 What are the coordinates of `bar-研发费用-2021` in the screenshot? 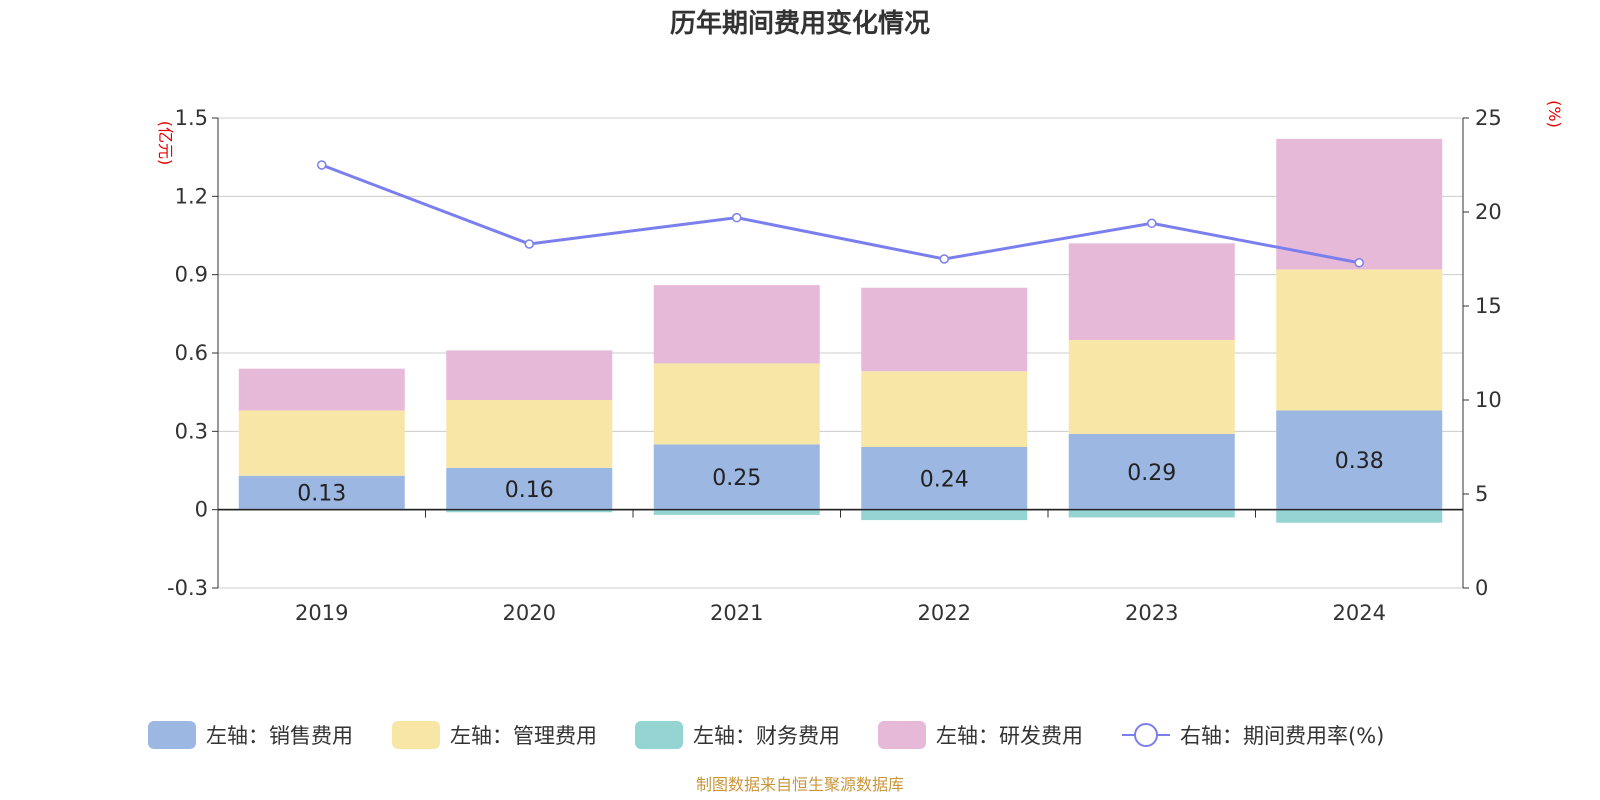 It's located at (736, 324).